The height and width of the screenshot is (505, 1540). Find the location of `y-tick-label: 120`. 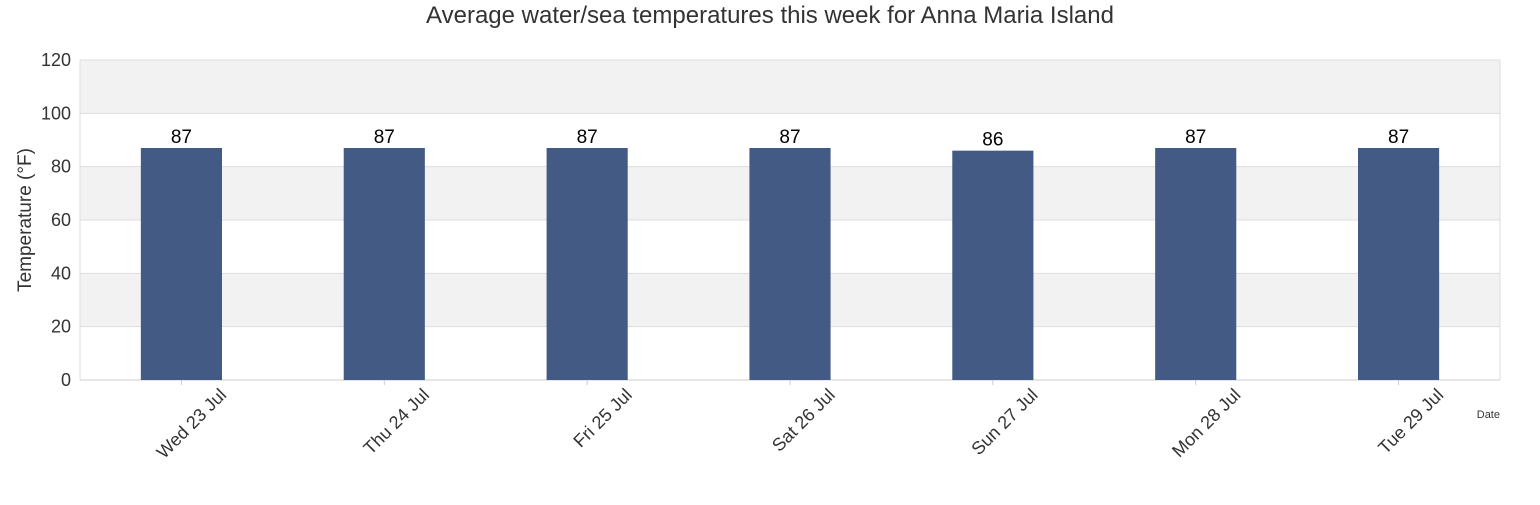

y-tick-label: 120 is located at coordinates (56, 60).